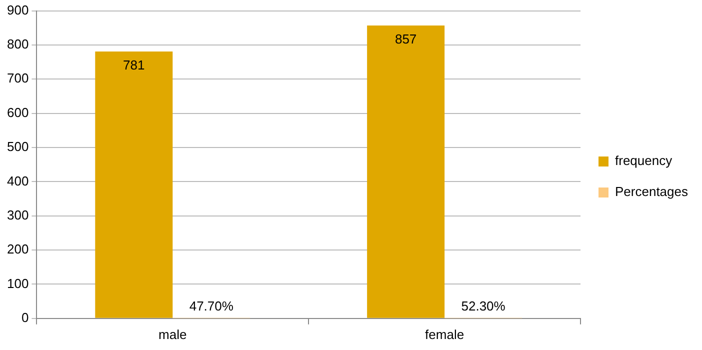 This screenshot has height=350, width=702. Describe the element at coordinates (444, 334) in the screenshot. I see `x-tick-label: female` at that location.